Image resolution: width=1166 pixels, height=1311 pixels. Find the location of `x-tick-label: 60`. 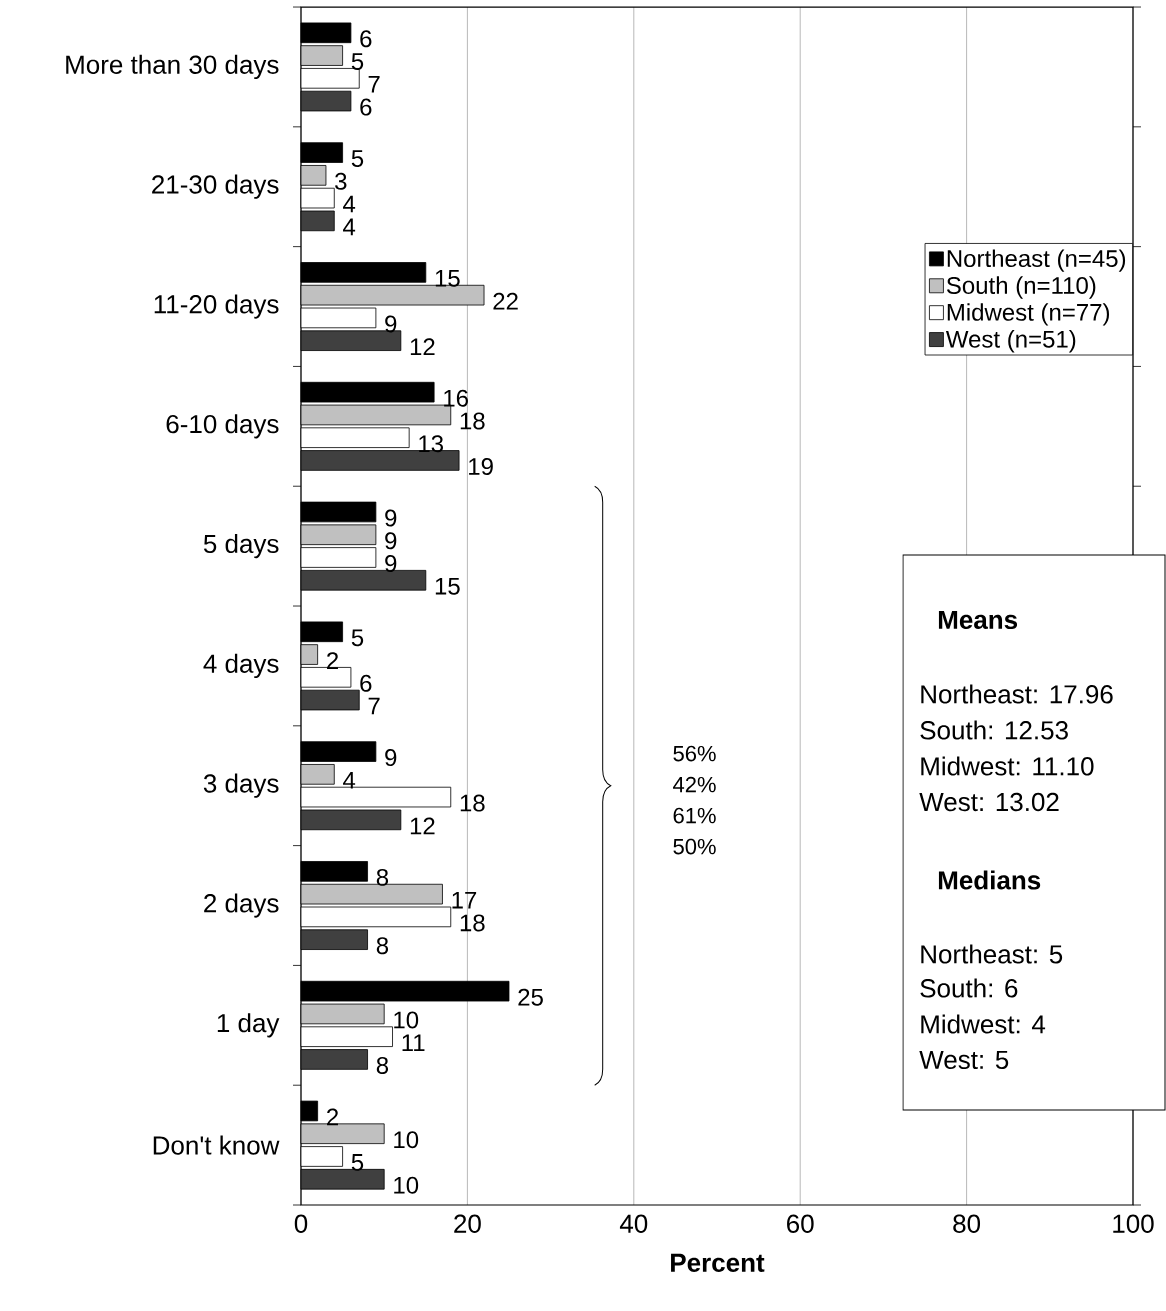

x-tick-label: 60 is located at coordinates (800, 1223).